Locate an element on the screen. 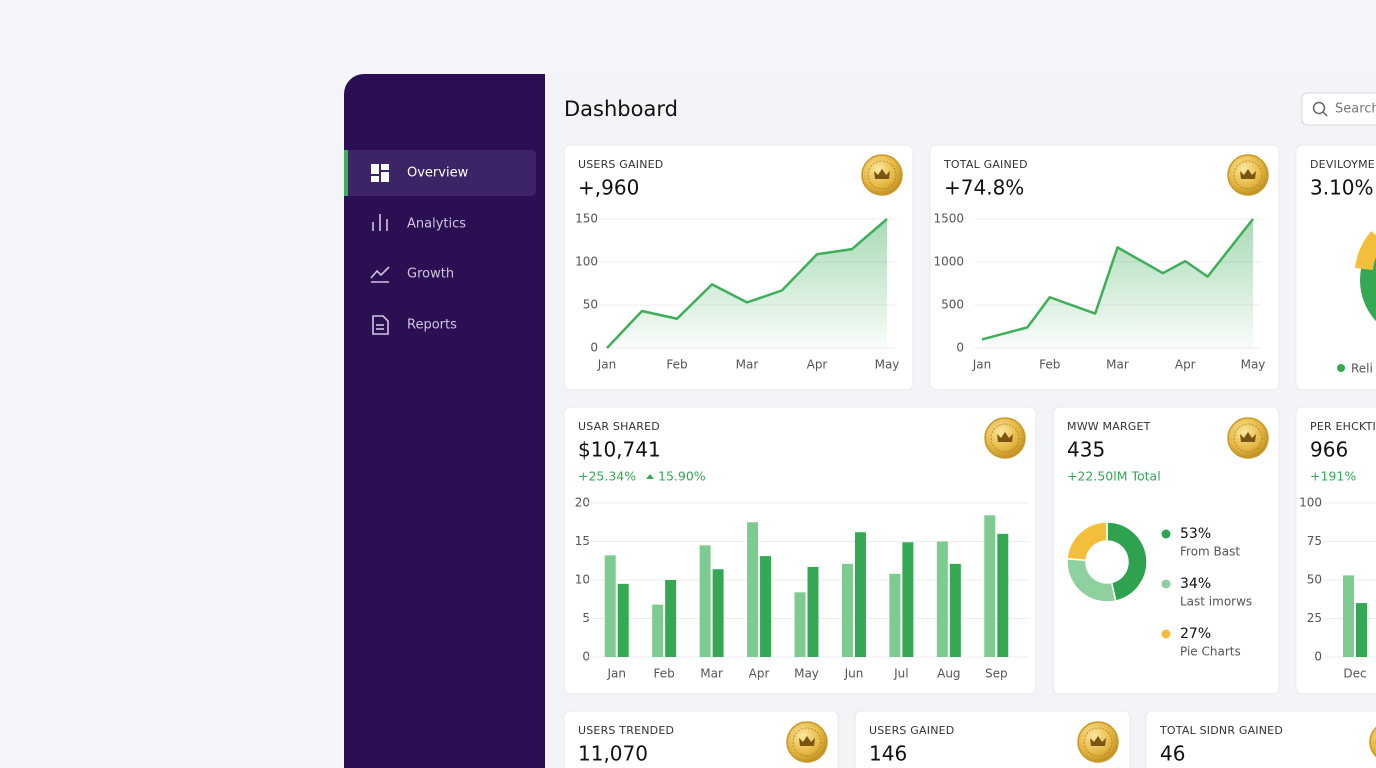 This screenshot has width=1376, height=768. nav-indicator is located at coordinates (346, 173).